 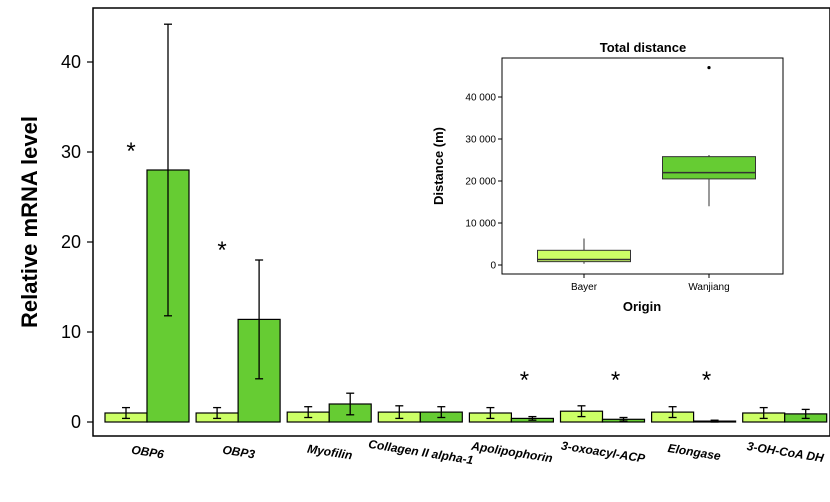 What do you see at coordinates (480, 224) in the screenshot?
I see `inset-y-tick-label: 10 000` at bounding box center [480, 224].